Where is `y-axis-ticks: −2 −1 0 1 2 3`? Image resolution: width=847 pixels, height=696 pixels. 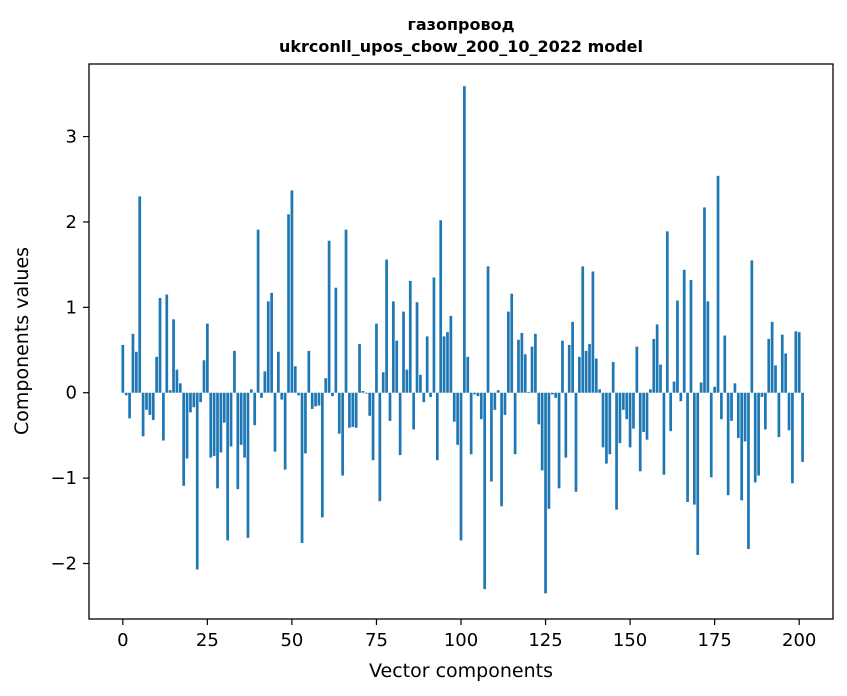 y-axis-ticks: −2 −1 0 1 2 3 is located at coordinates (69, 351).